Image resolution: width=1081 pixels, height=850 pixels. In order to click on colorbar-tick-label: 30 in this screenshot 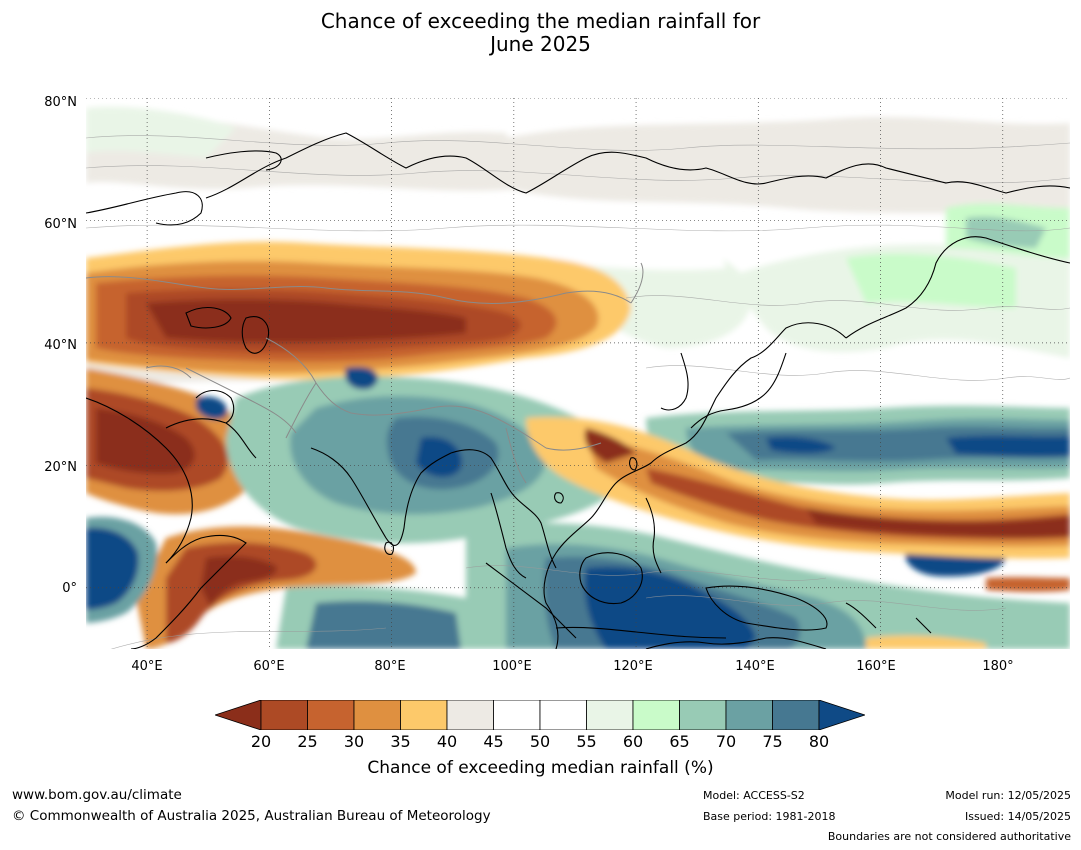, I will do `click(354, 741)`.